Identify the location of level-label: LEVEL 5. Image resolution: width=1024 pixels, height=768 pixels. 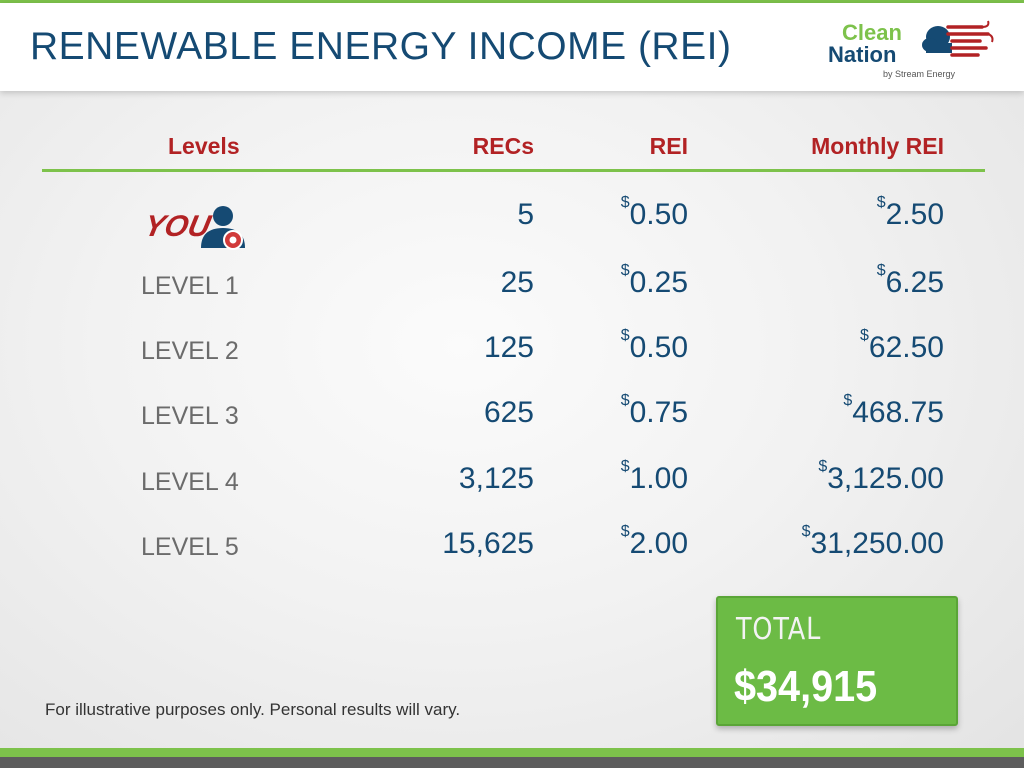
(190, 547).